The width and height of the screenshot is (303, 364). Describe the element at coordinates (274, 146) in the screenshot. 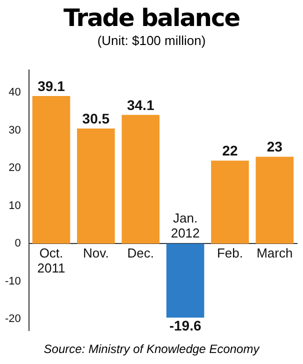

I see `data-label: 23` at that location.